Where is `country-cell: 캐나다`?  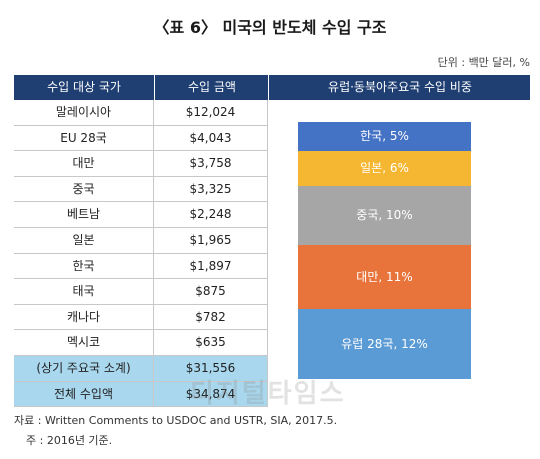
country-cell: 캐나다 is located at coordinates (84, 317).